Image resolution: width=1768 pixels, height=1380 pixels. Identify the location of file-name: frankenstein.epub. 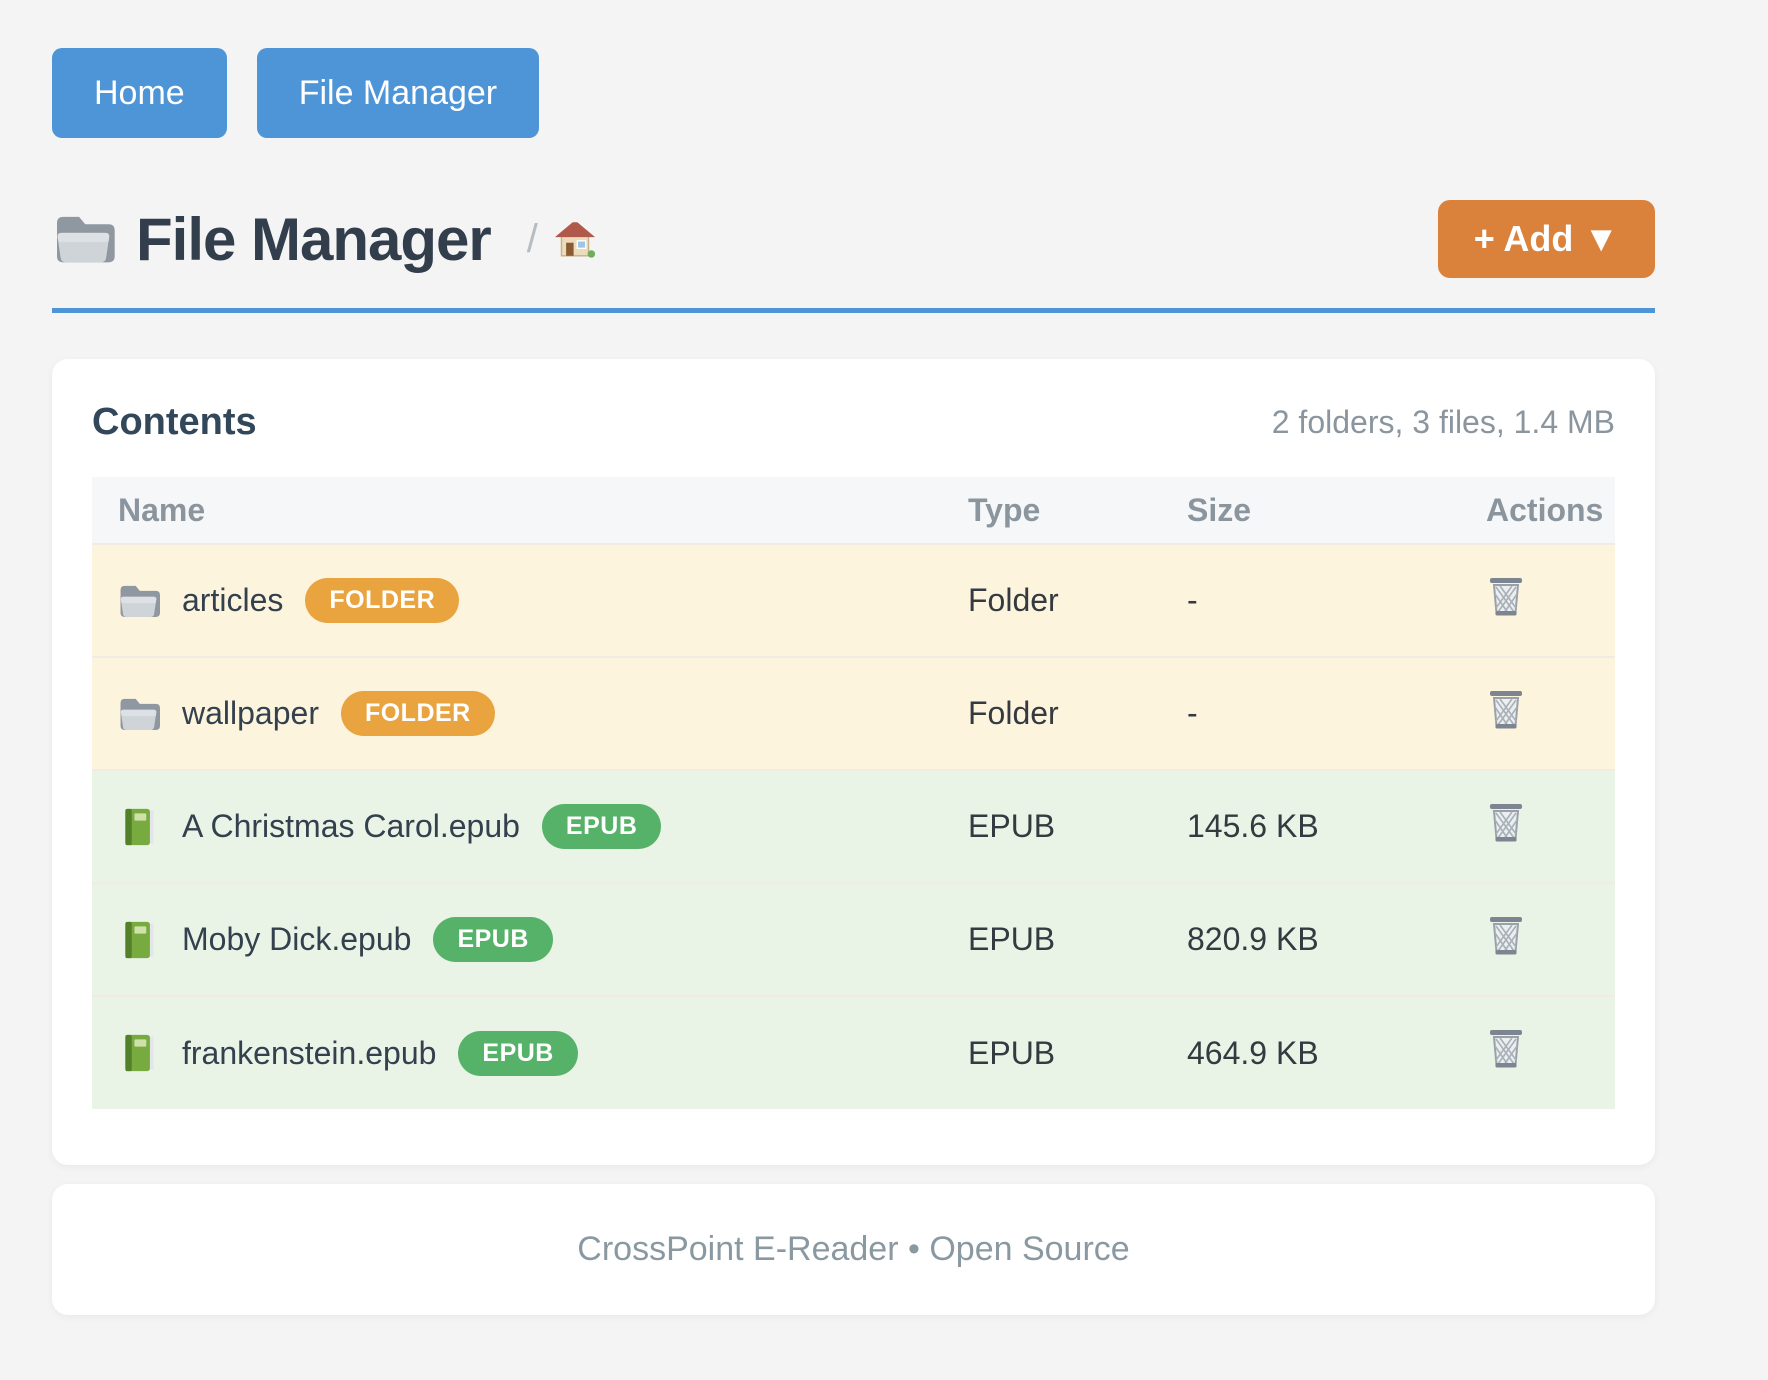
(309, 1052).